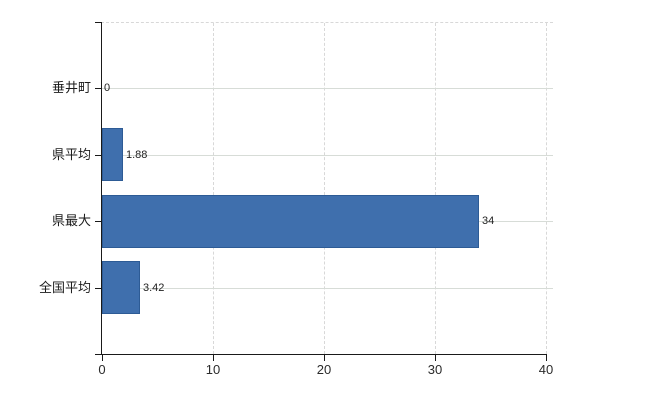 Image resolution: width=650 pixels, height=400 pixels. Describe the element at coordinates (327, 22) in the screenshot. I see `plot-top-border` at that location.